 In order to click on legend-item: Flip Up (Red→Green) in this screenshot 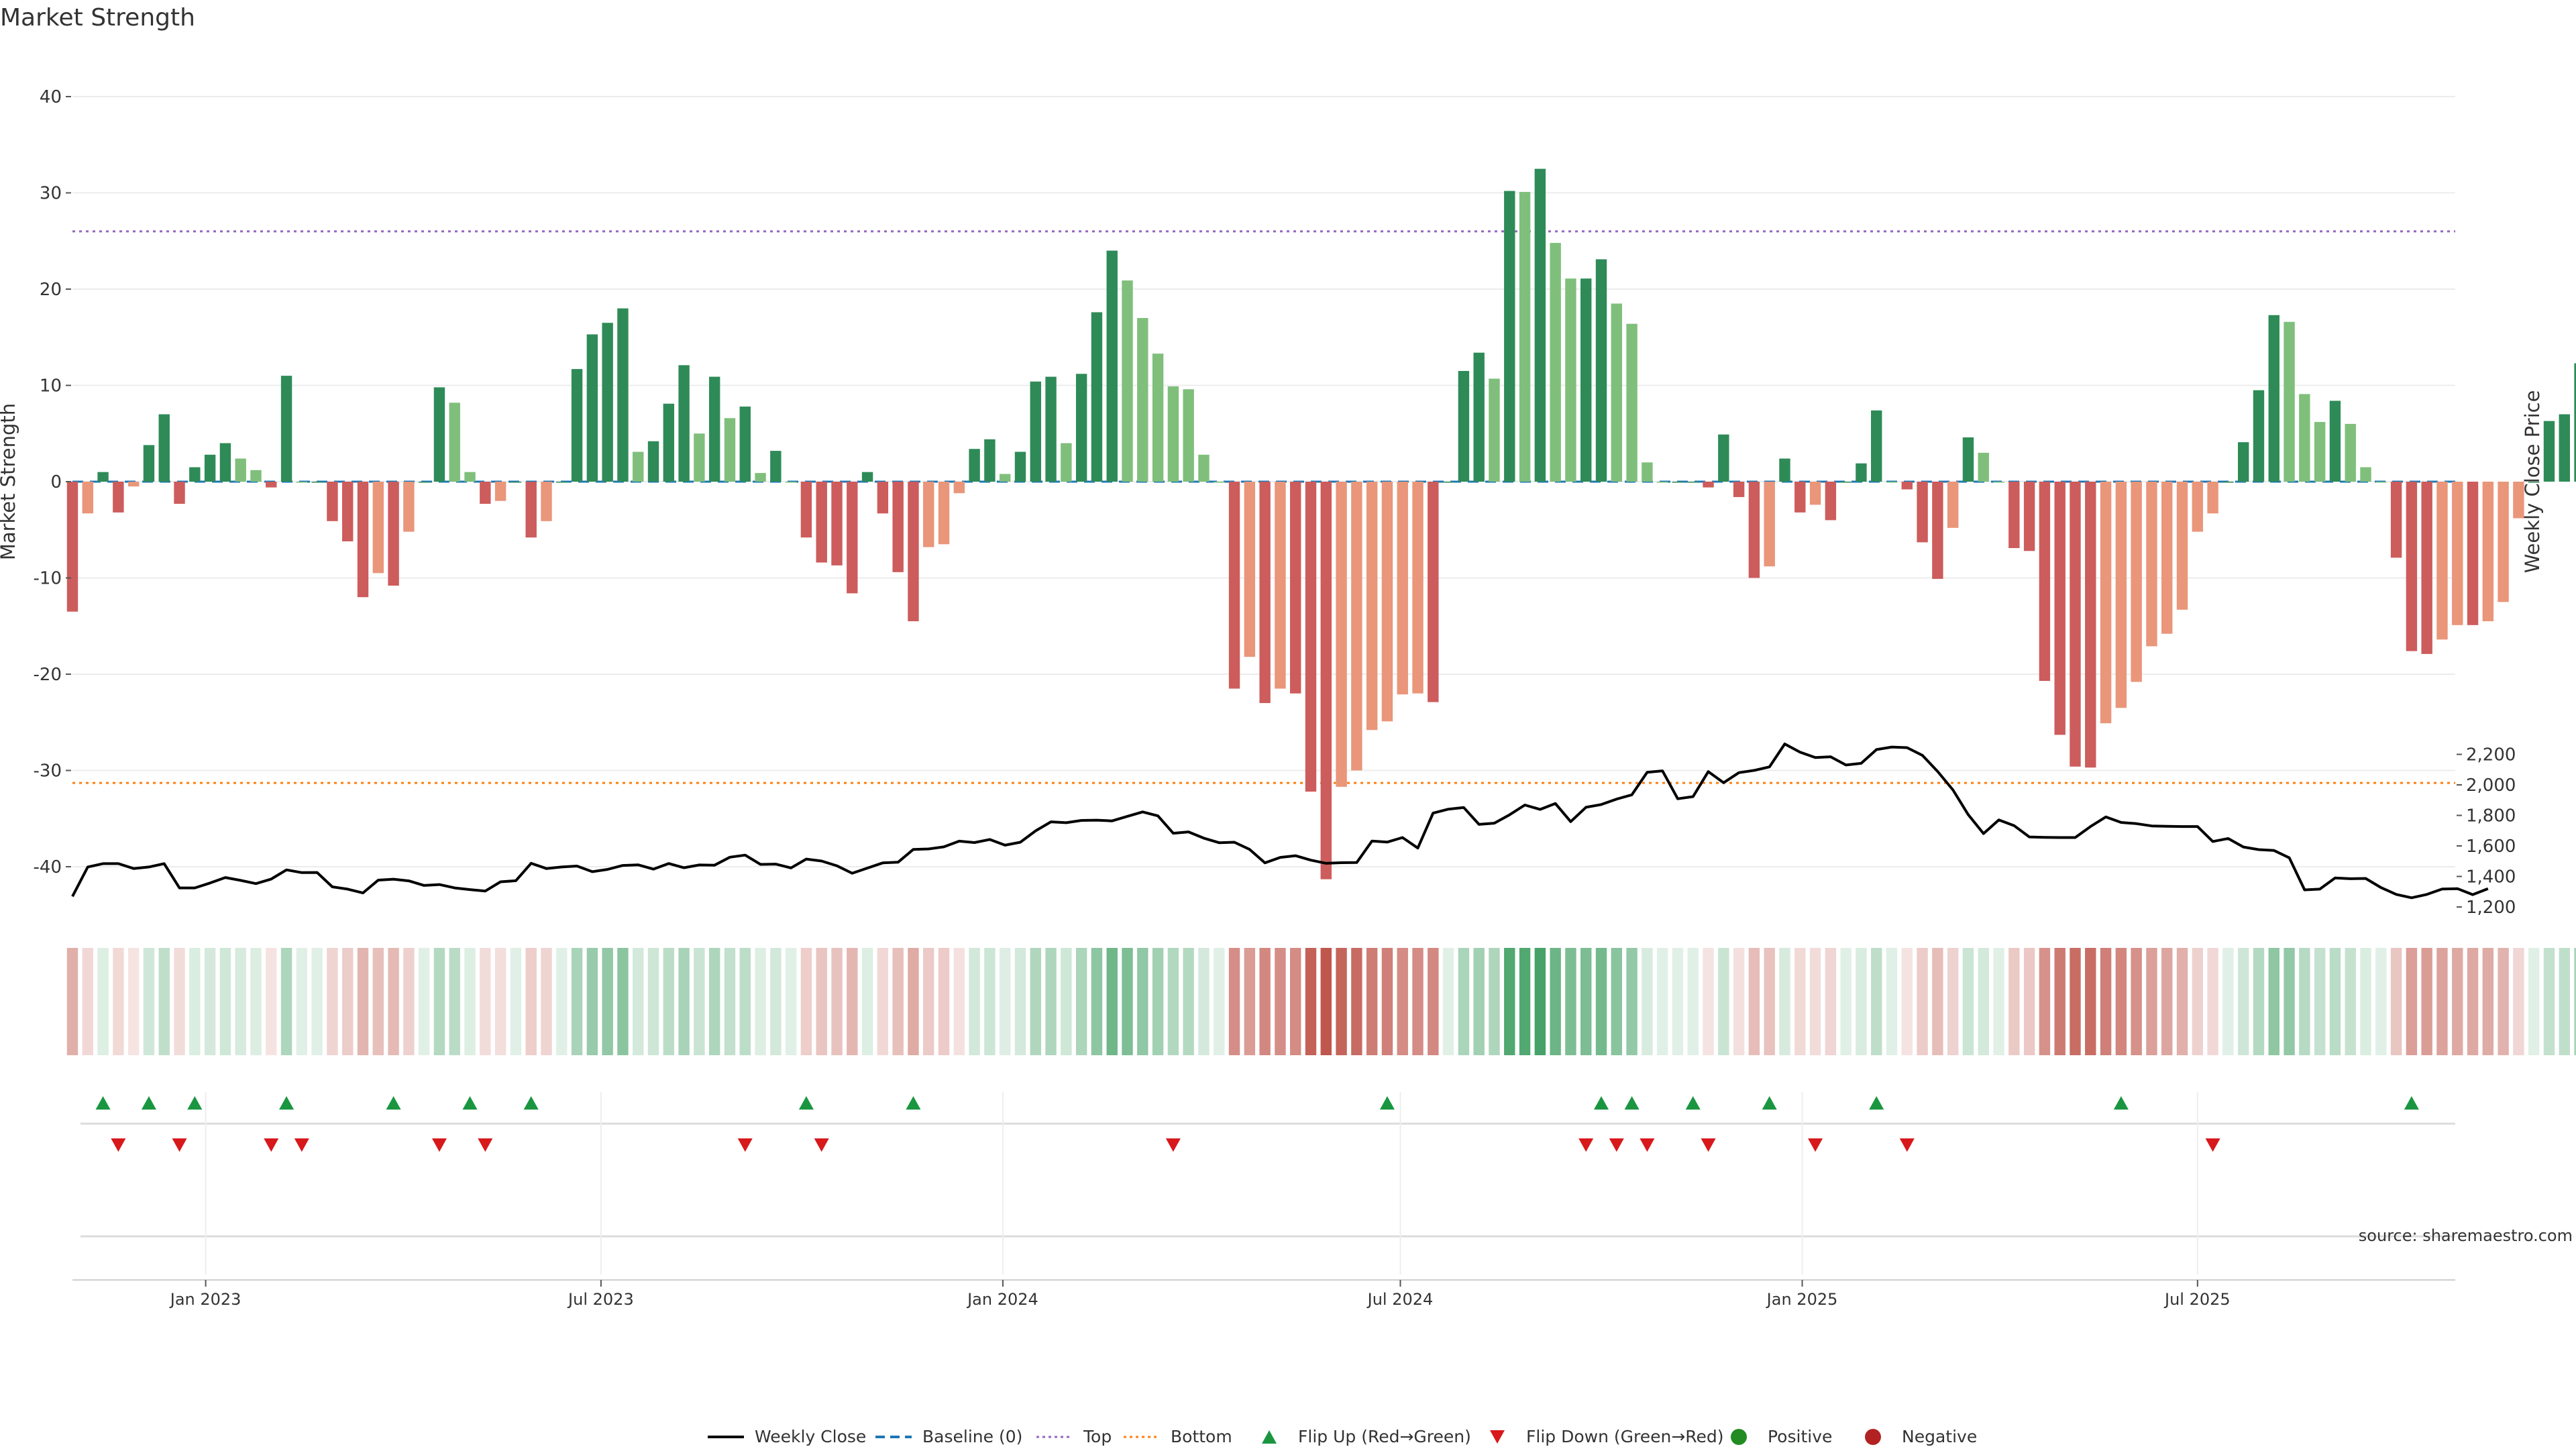, I will do `click(1366, 1436)`.